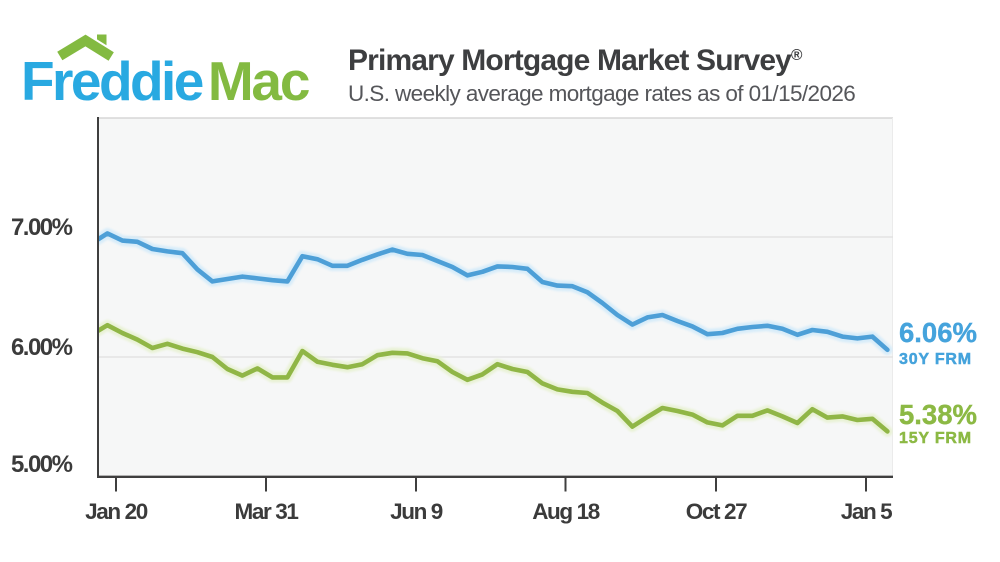 This screenshot has height=562, width=1000. What do you see at coordinates (938, 332) in the screenshot?
I see `svg-text: 6.06%` at bounding box center [938, 332].